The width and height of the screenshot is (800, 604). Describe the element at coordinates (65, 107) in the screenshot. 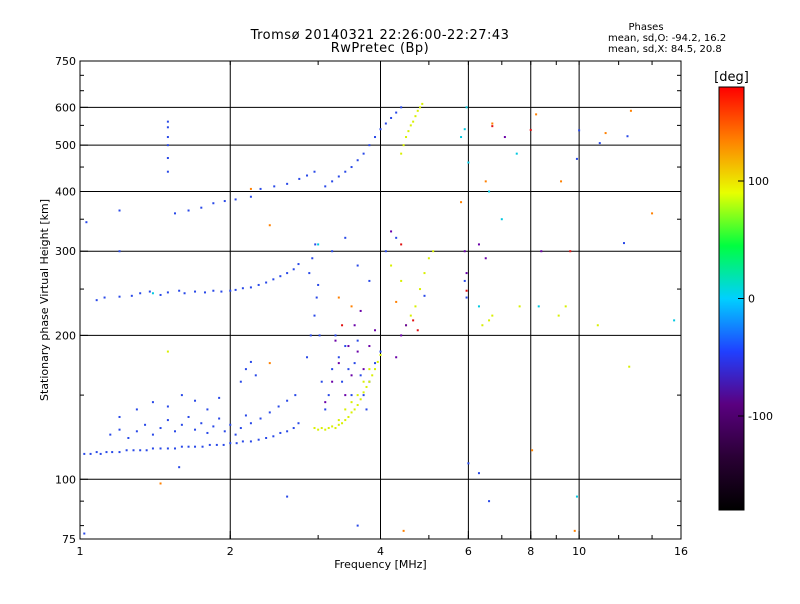

I see `y-tick-label: 600` at that location.